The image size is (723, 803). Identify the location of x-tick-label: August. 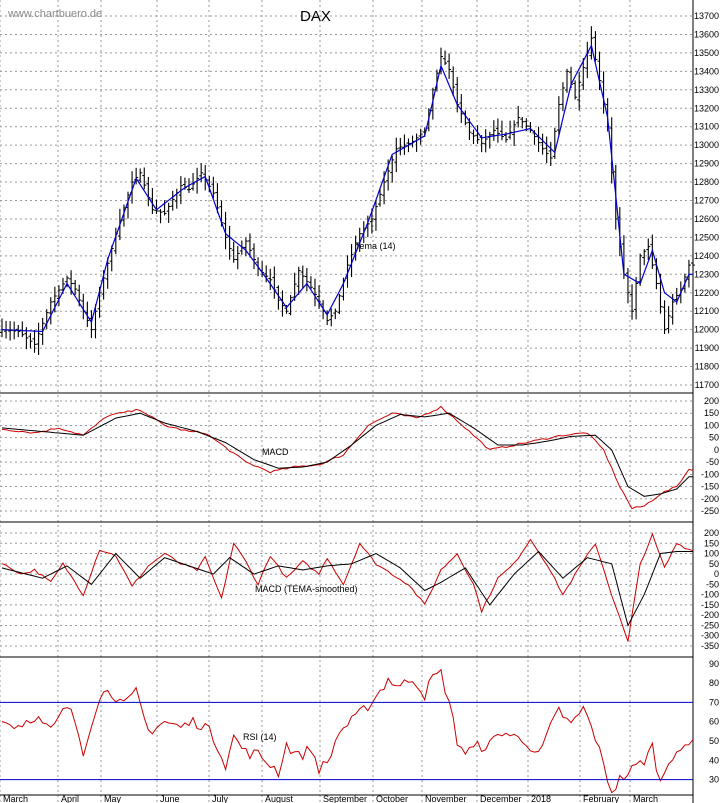
(279, 798).